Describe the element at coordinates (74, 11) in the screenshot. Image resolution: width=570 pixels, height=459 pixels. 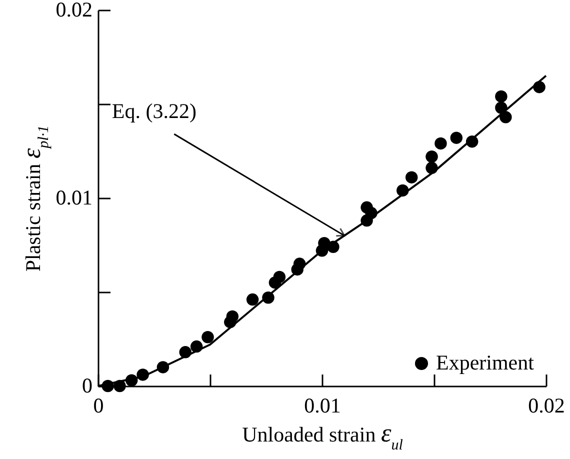
I see `y-tick-label: 0.02` at that location.